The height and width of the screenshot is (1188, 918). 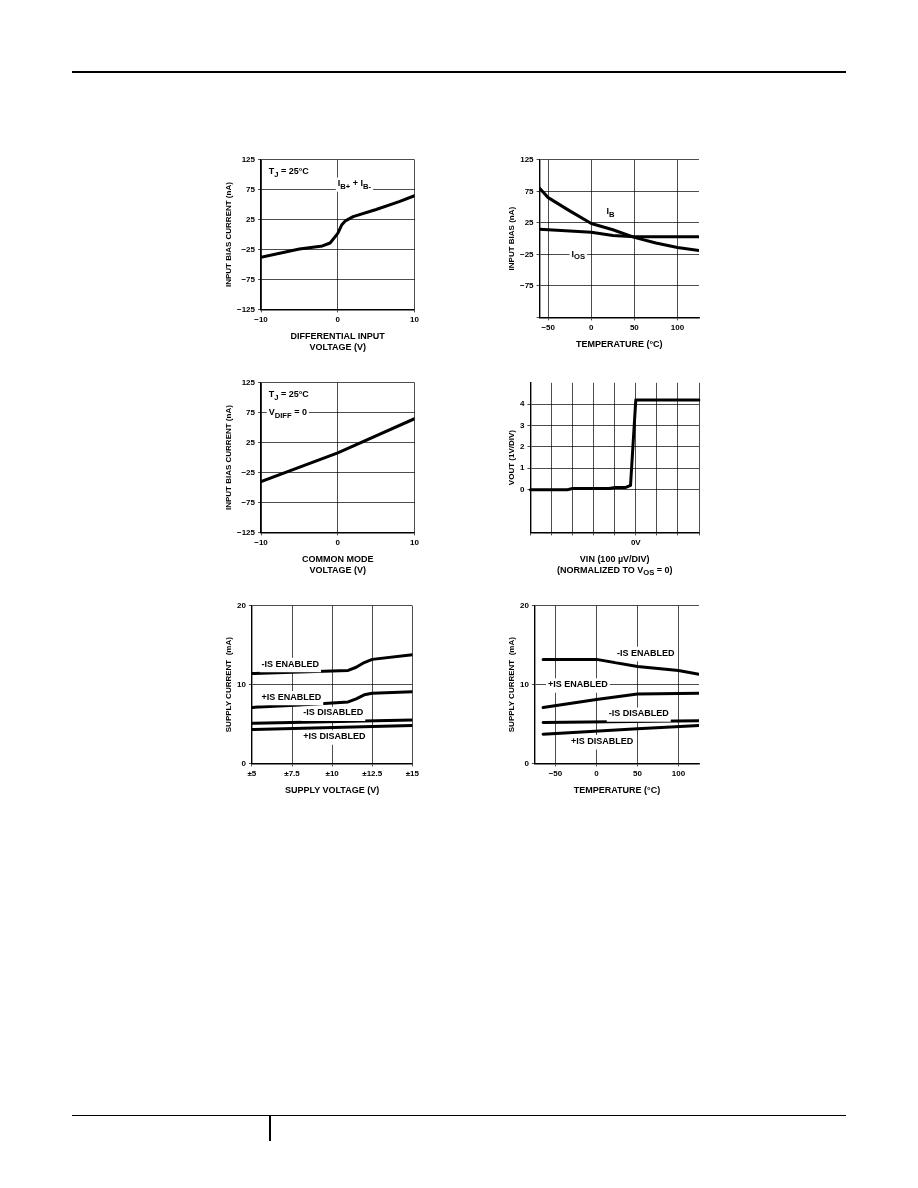 I want to click on x-tick-label: ±10, so click(x=332, y=774).